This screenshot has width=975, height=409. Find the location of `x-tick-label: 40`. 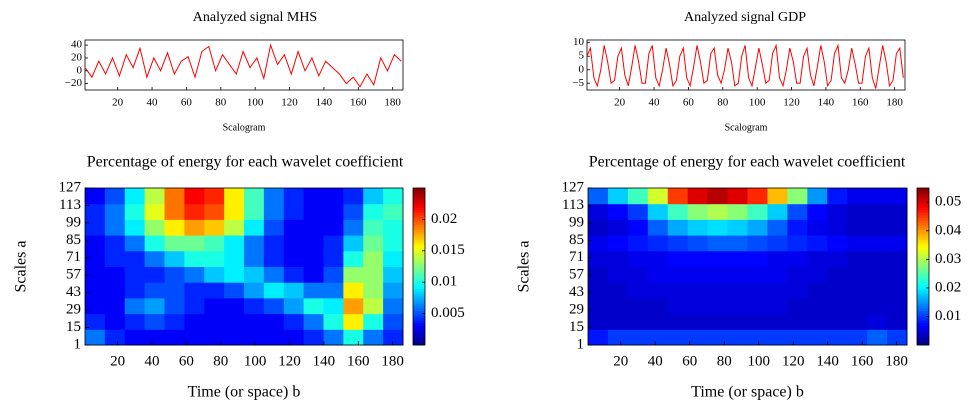

x-tick-label: 40 is located at coordinates (153, 103).